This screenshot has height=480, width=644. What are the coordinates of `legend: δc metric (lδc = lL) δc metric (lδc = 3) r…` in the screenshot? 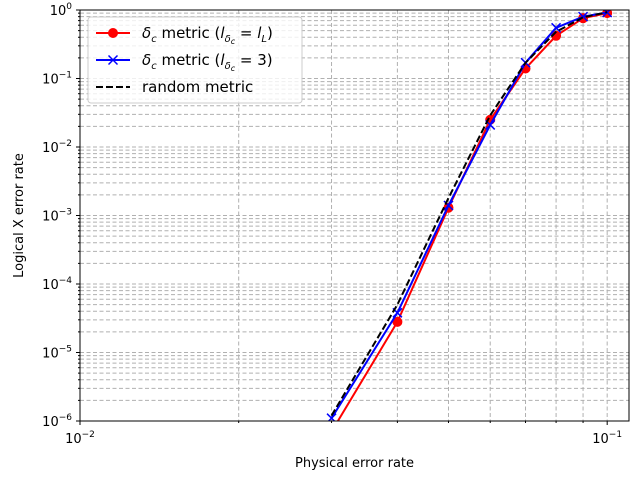 It's located at (195, 60).